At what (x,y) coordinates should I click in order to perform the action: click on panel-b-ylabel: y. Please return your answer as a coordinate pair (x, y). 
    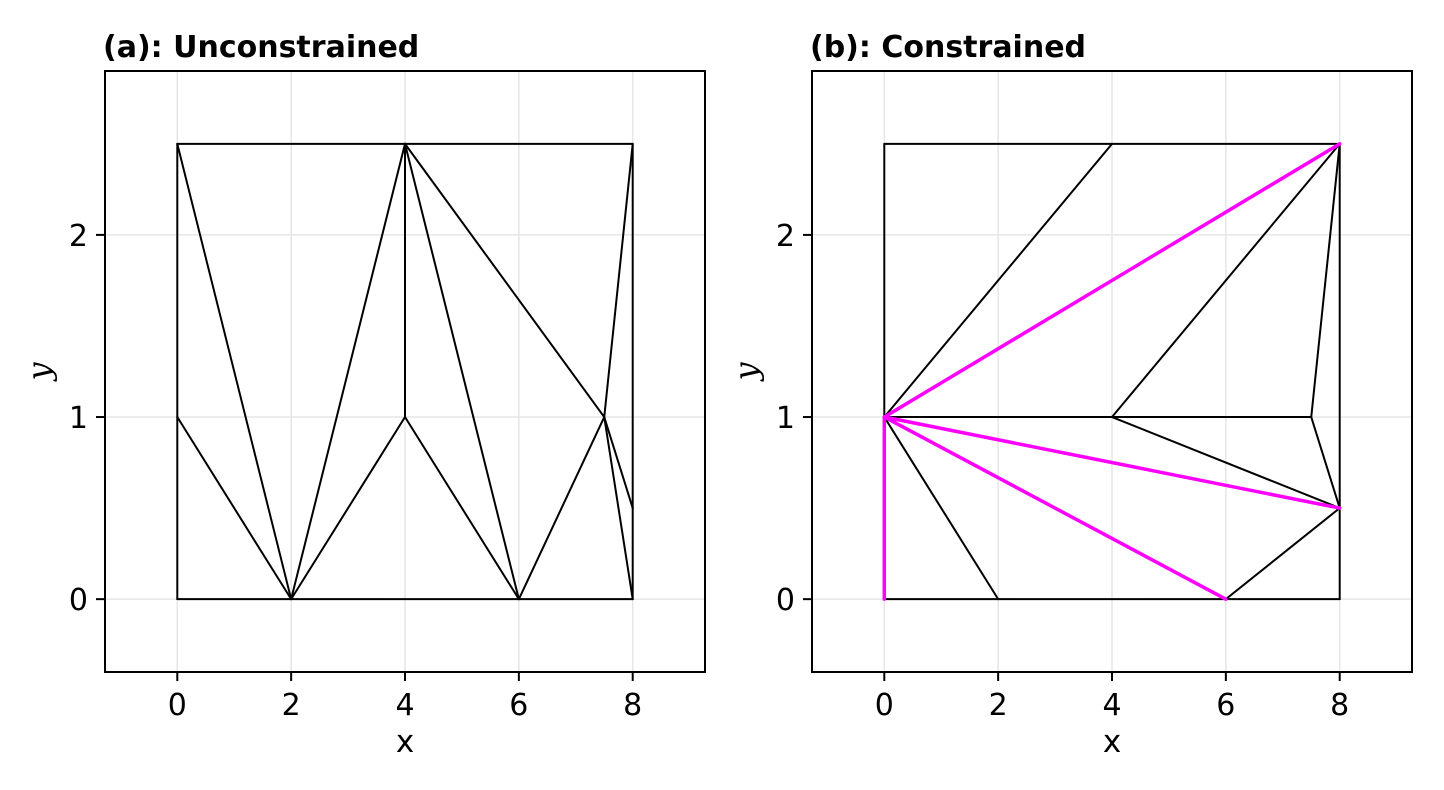
    Looking at the image, I should click on (746, 372).